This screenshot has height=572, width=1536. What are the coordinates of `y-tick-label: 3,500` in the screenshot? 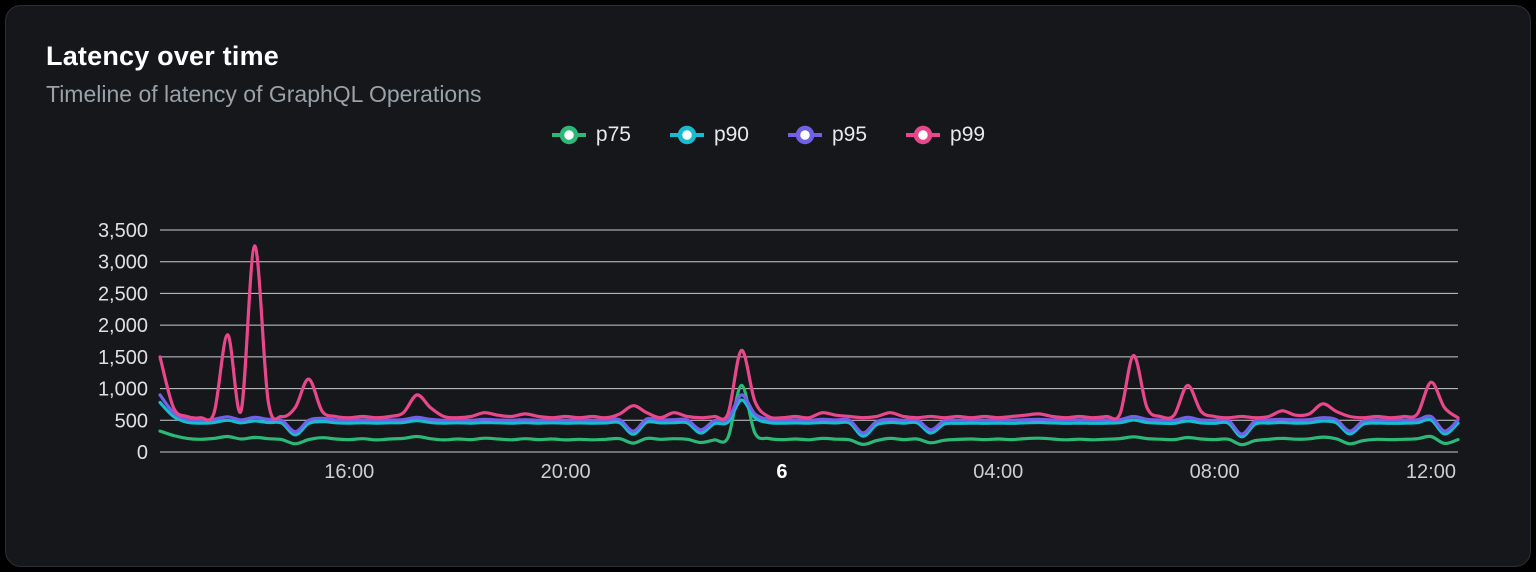 It's located at (123, 231).